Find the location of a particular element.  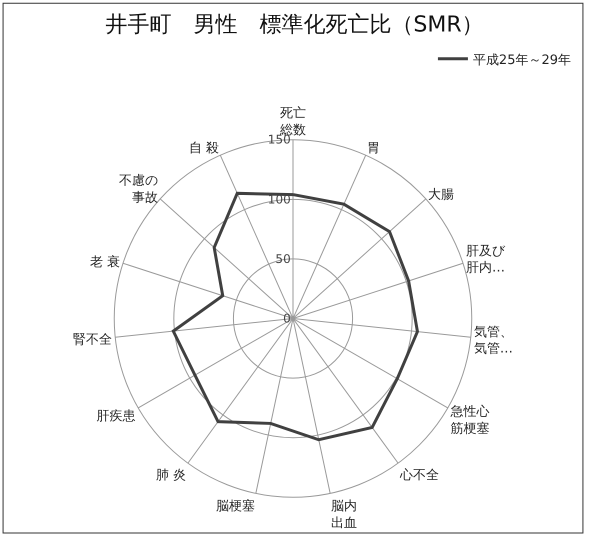

spoke-label: 老 衰 is located at coordinates (105, 262).